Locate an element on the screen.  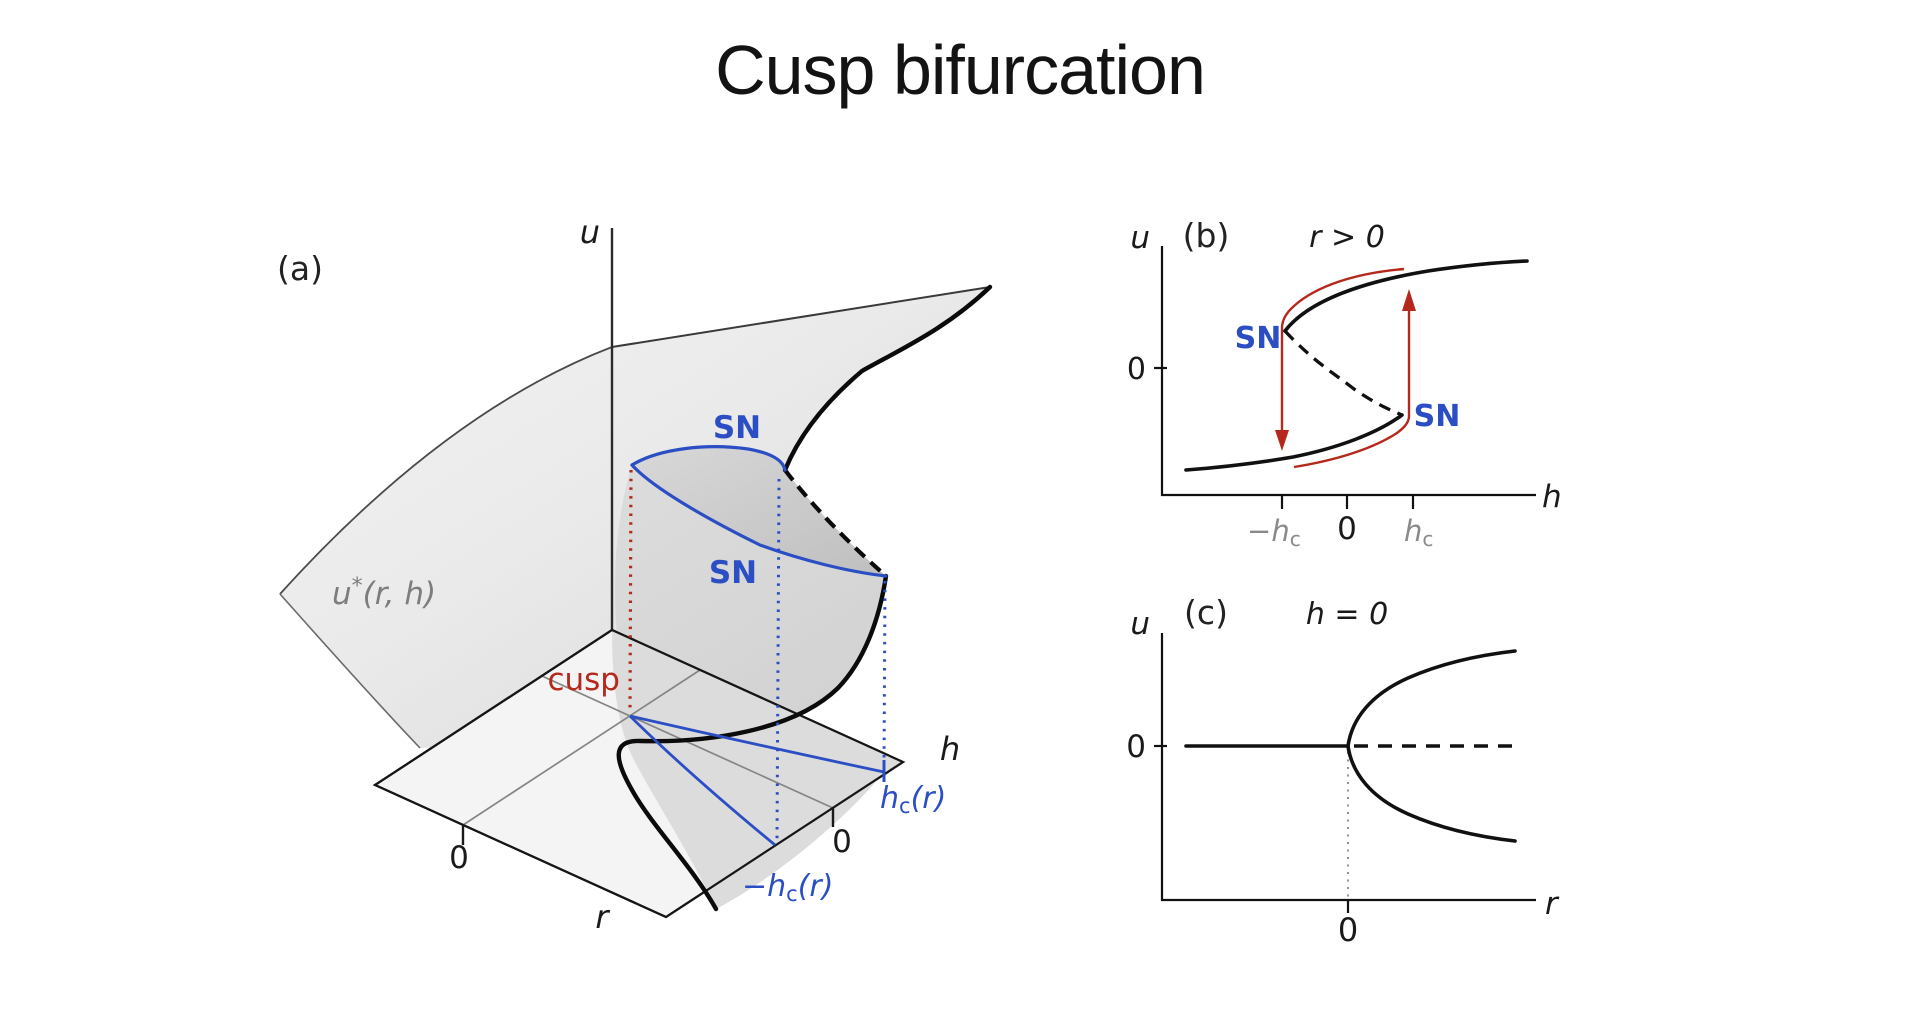
sheet-top-edge is located at coordinates (801, 317).